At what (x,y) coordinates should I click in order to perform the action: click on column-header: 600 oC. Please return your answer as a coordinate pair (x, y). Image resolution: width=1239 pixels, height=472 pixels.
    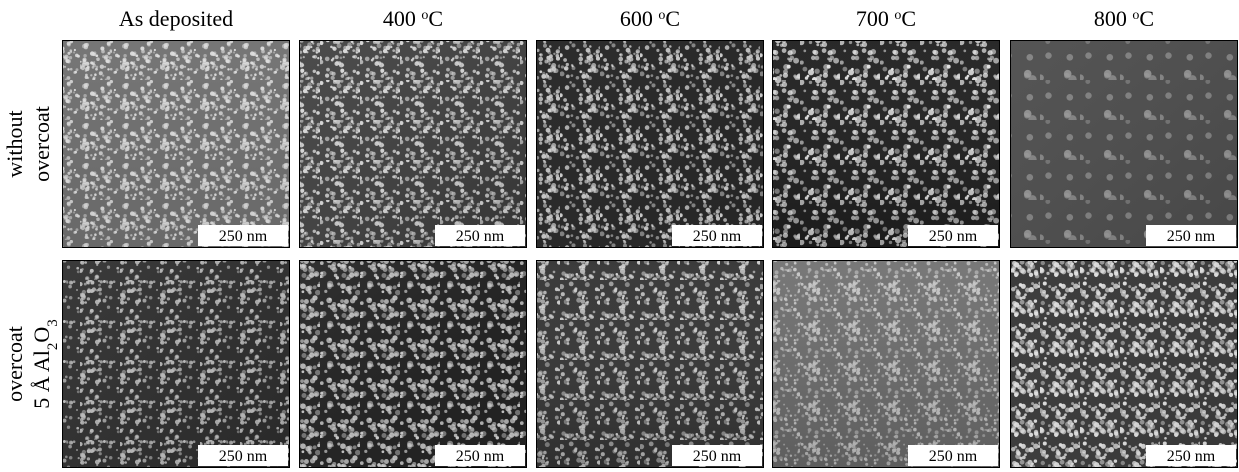
    Looking at the image, I should click on (650, 18).